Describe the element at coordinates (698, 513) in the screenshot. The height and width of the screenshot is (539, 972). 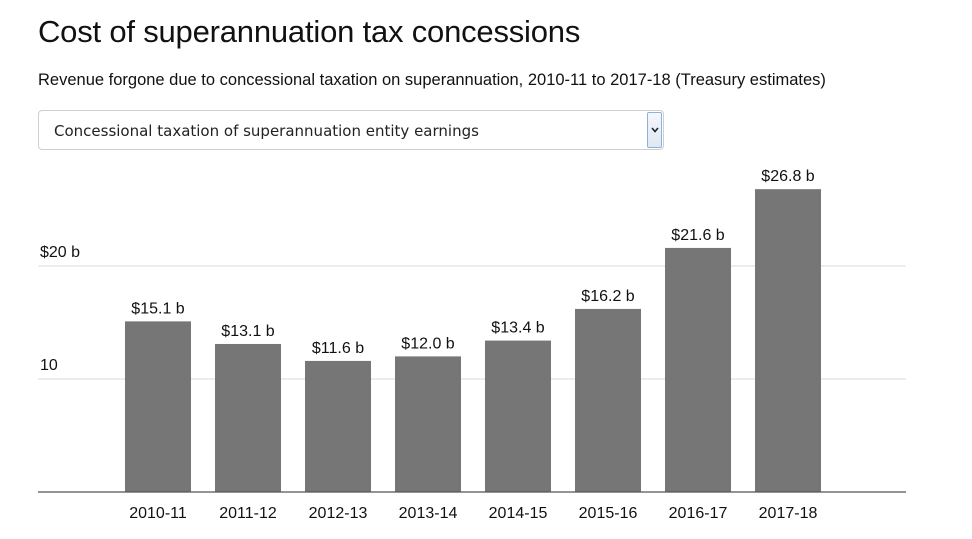
I see `x-tick-label: 2016-17` at that location.